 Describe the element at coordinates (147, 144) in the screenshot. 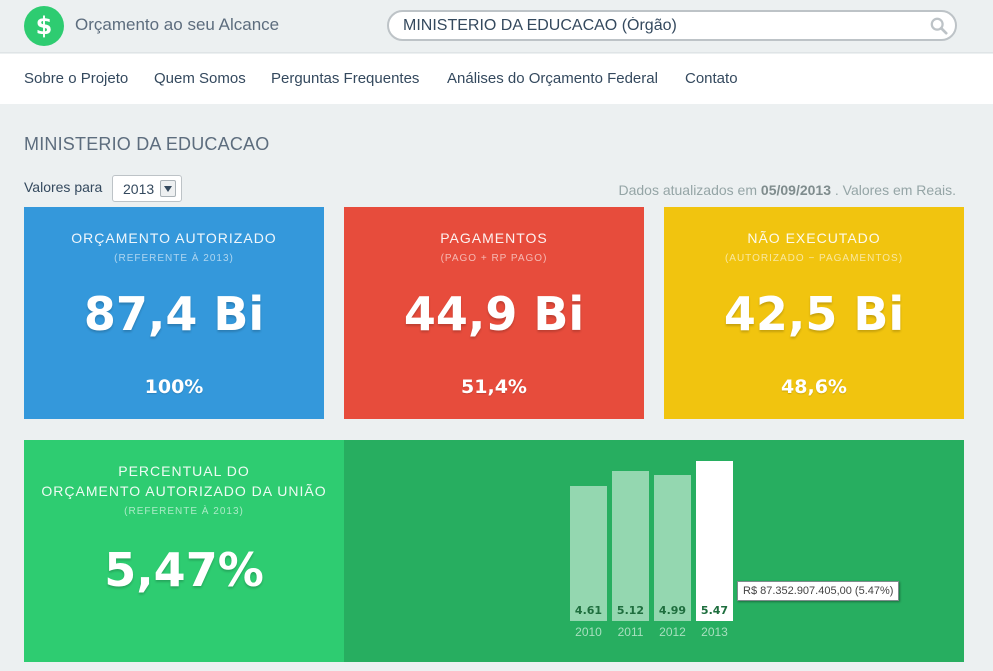

I see `page-title: MINISTERIO DA EDUCACAO` at that location.